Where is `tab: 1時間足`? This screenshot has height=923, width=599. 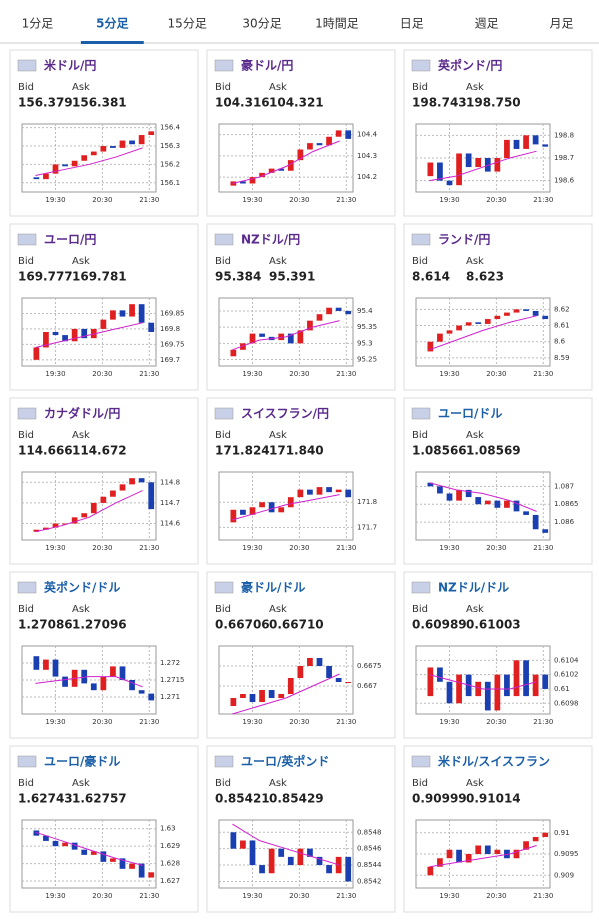 tab: 1時間足 is located at coordinates (337, 24).